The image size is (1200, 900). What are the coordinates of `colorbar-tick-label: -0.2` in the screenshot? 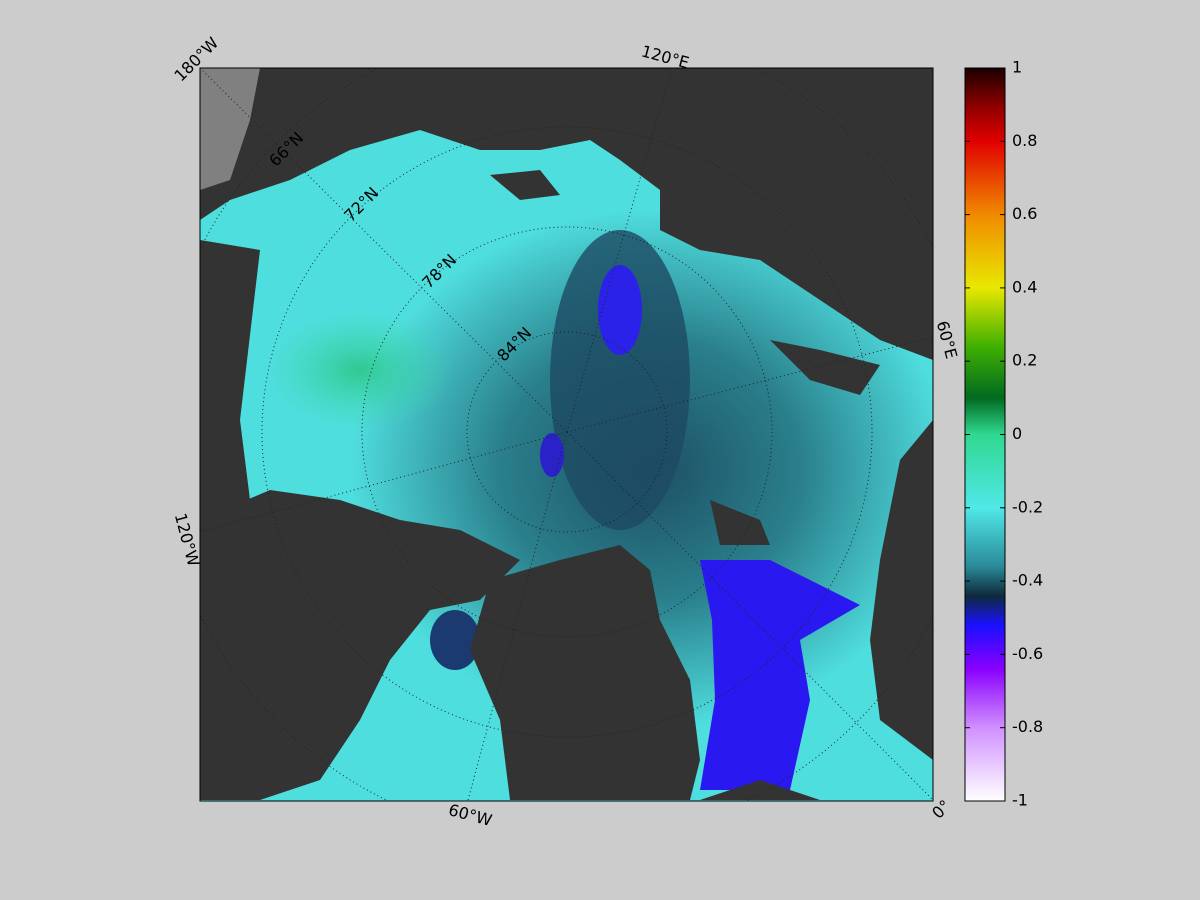 It's located at (1027, 506).